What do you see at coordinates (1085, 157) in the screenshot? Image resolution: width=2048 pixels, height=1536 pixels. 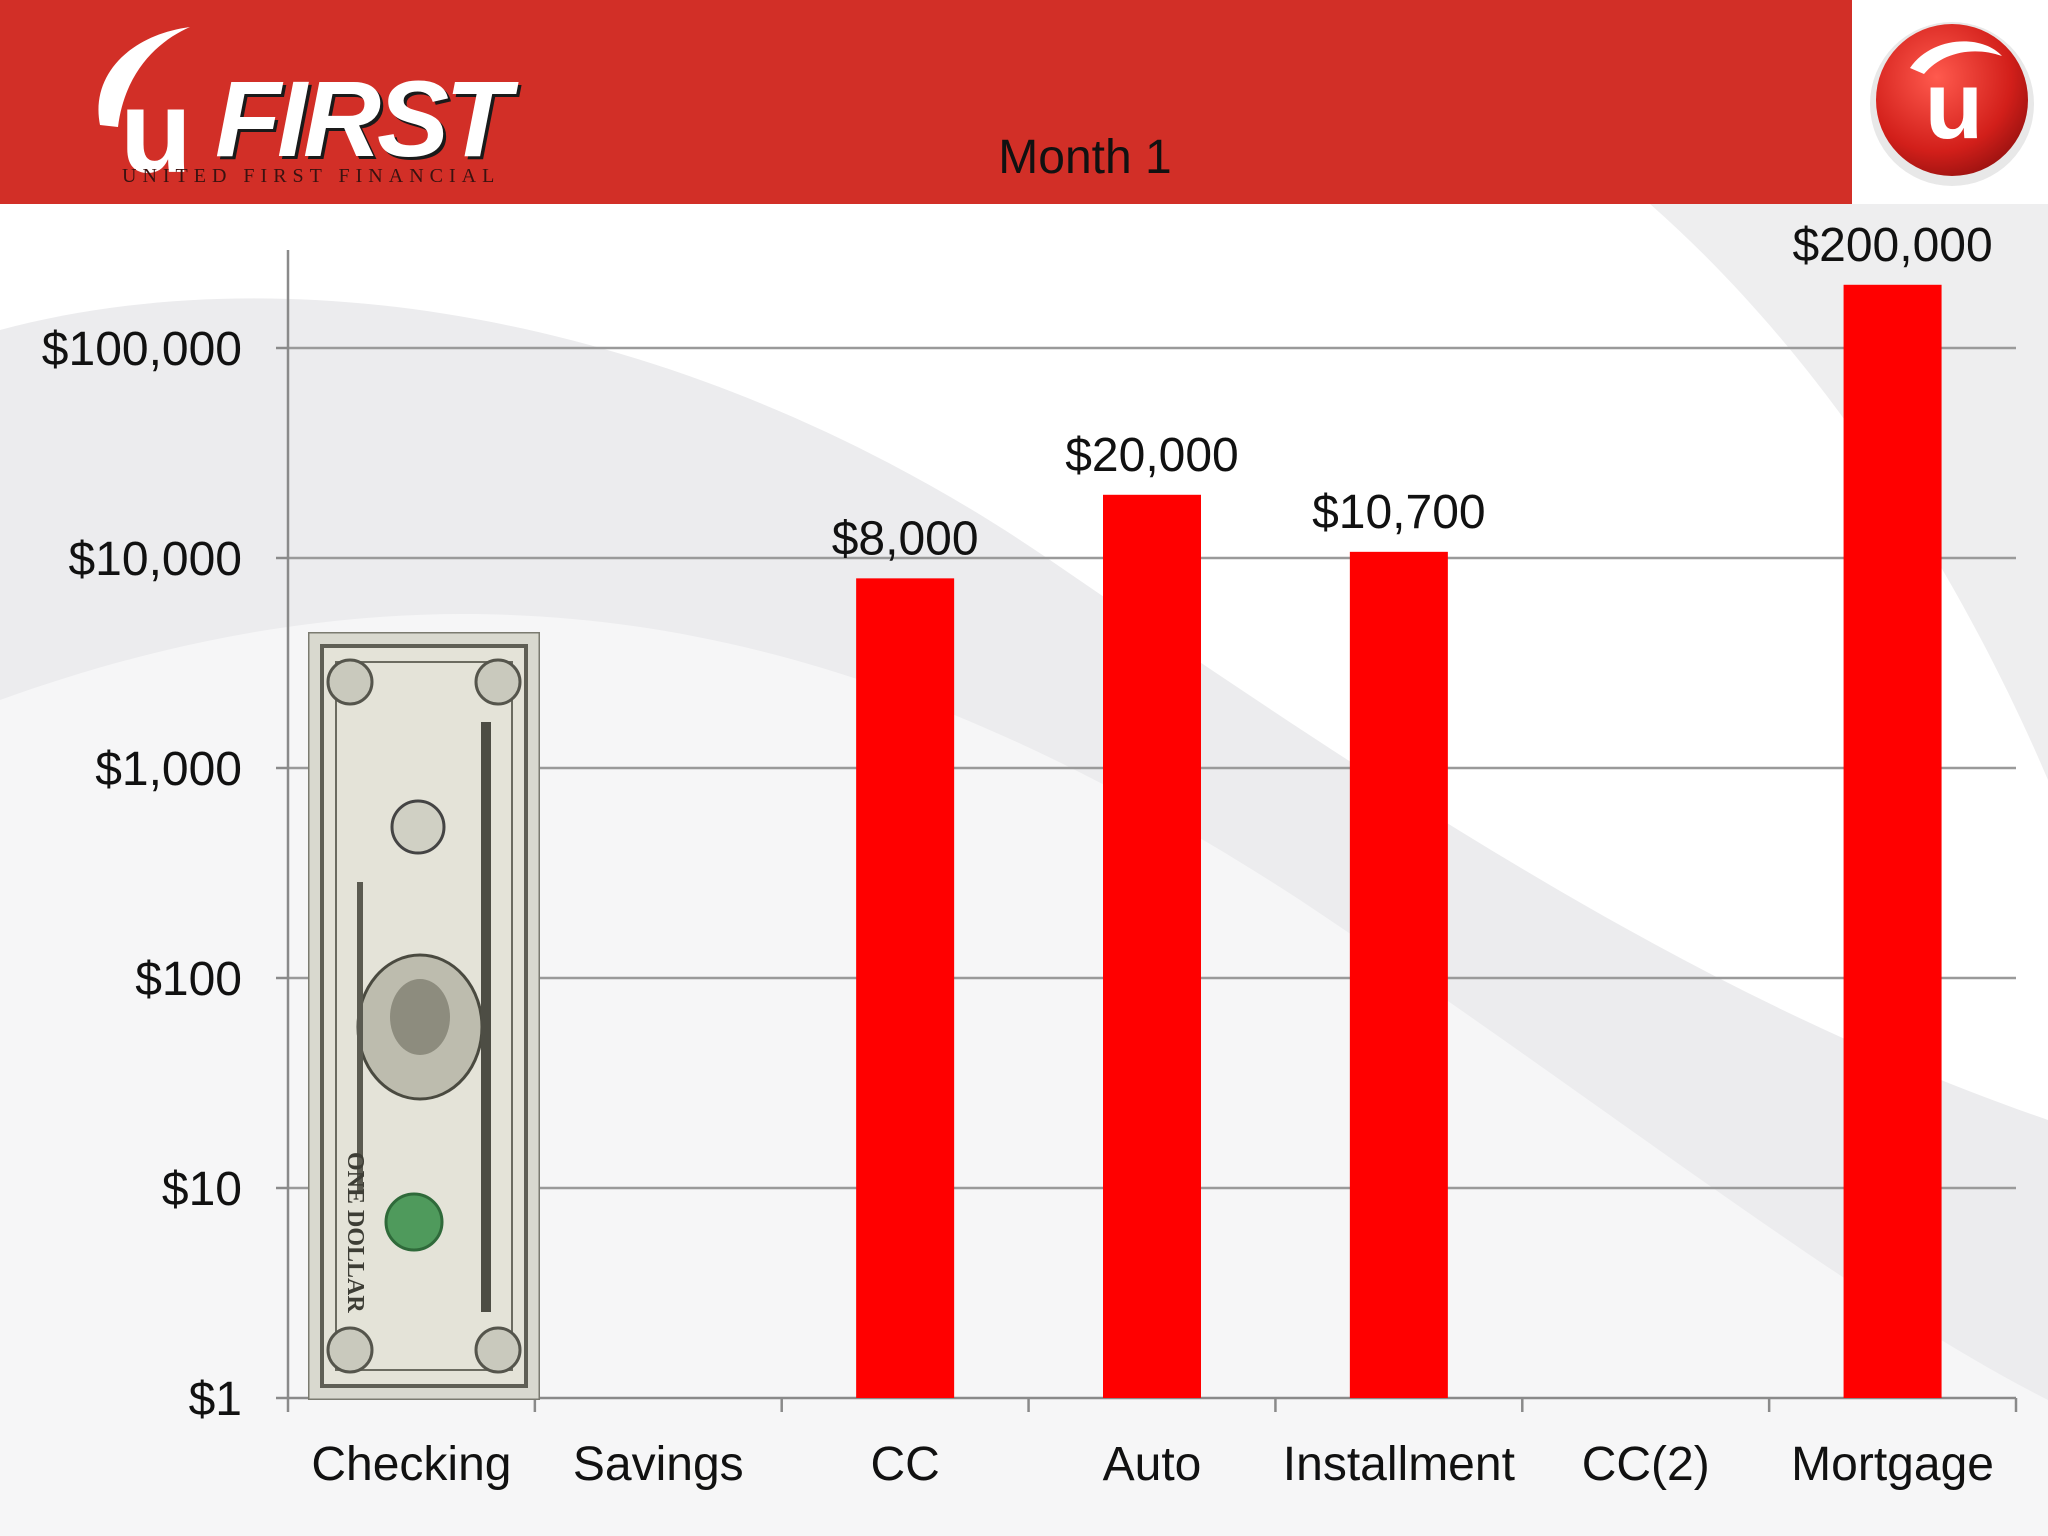 I see `page-title: Month 1` at bounding box center [1085, 157].